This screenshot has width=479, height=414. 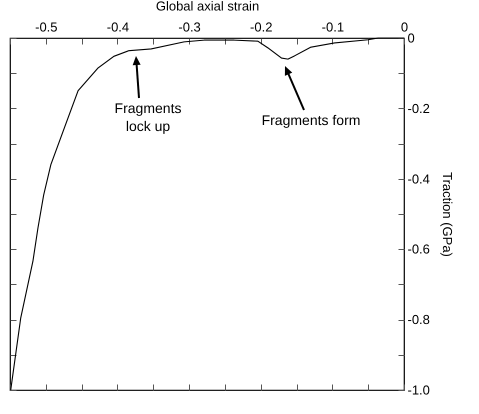 I want to click on y-tick-label: 0, so click(x=411, y=38).